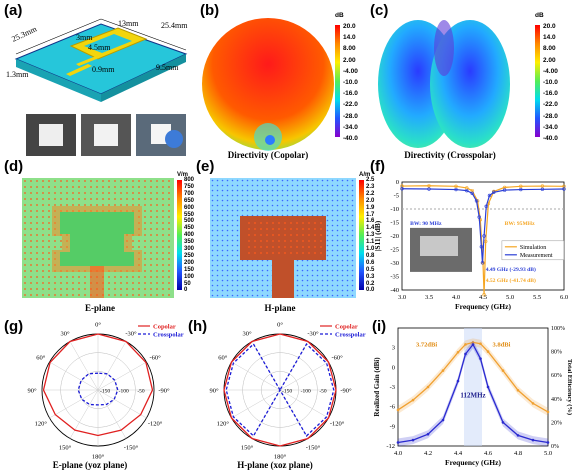 The width and height of the screenshot is (574, 473). What do you see at coordinates (103, 69) in the screenshot?
I see `dim-0-9: 0.9mm` at bounding box center [103, 69].